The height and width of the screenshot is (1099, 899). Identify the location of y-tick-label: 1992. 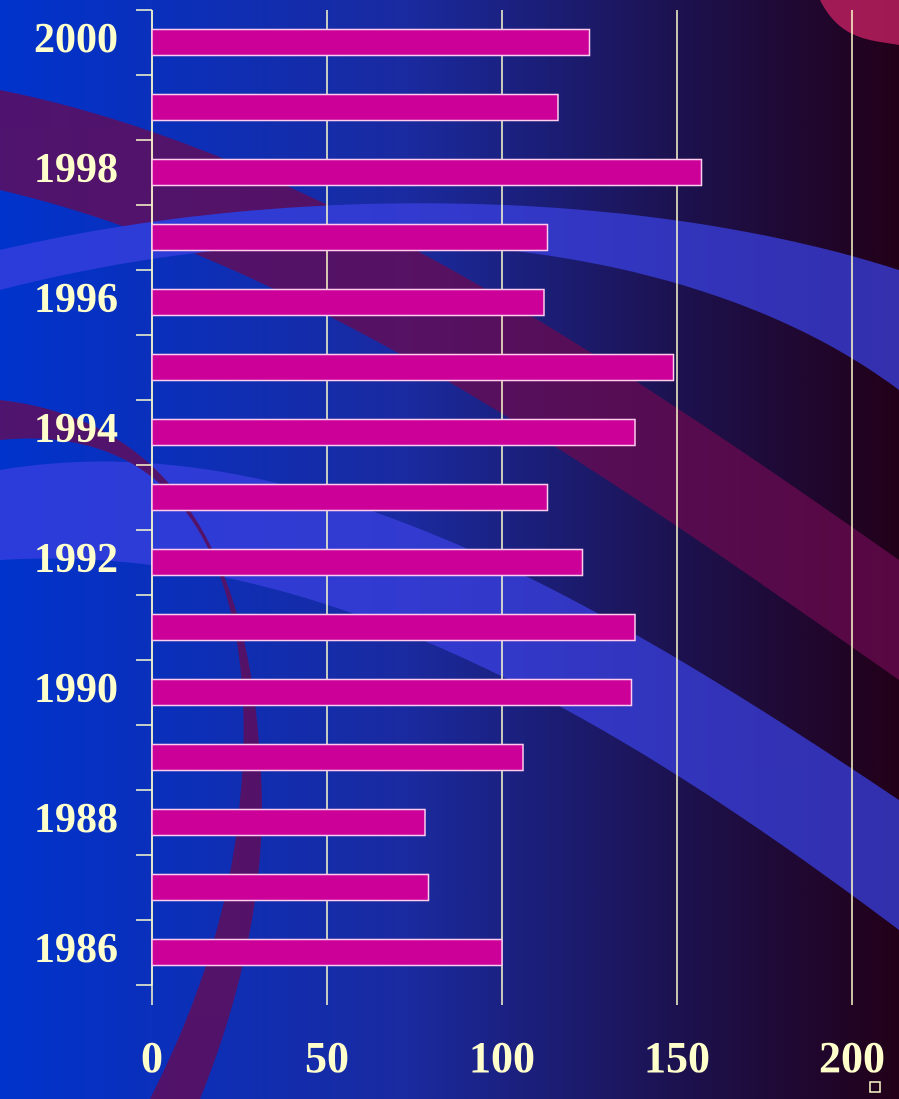
(76, 559).